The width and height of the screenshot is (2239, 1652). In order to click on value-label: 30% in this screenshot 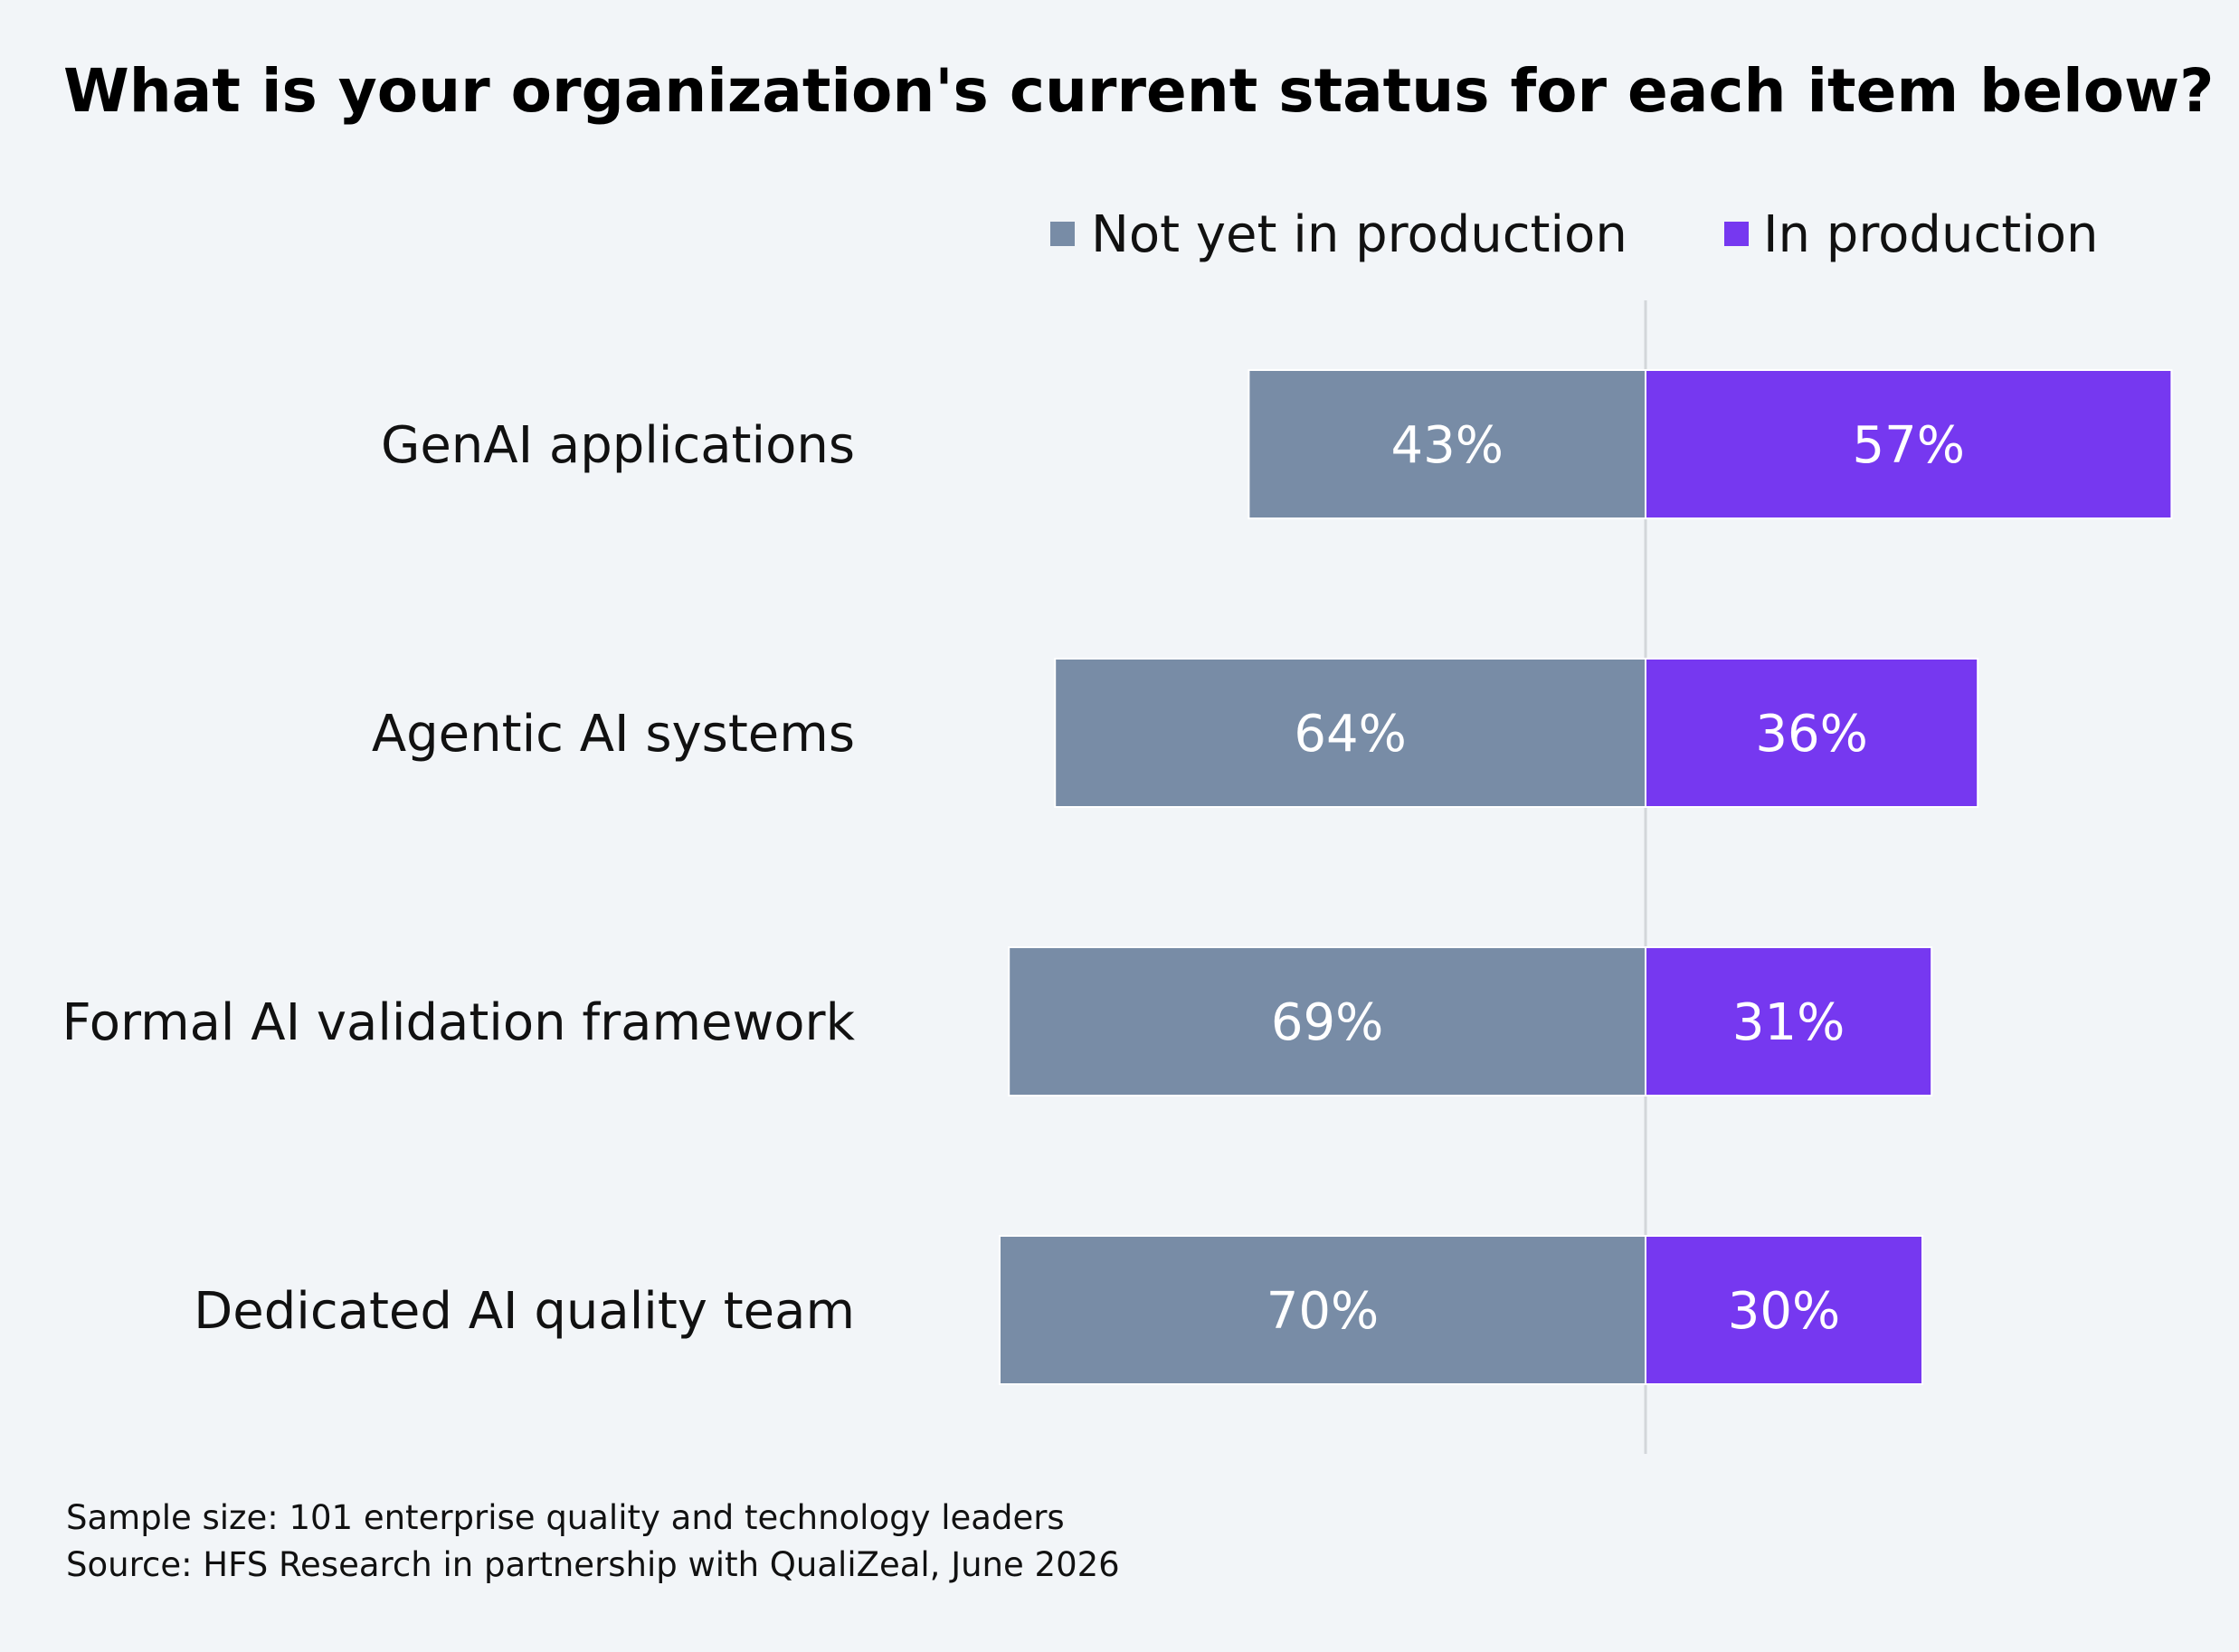, I will do `click(1784, 1311)`.